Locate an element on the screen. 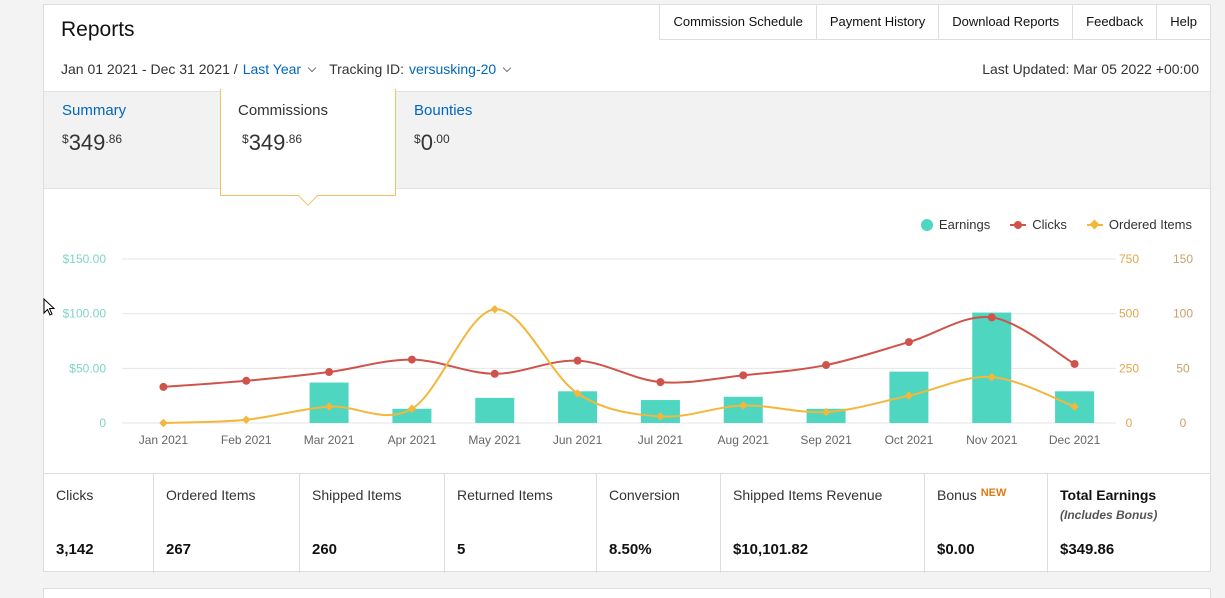 This screenshot has height=598, width=1225. page-title: Reports is located at coordinates (98, 29).